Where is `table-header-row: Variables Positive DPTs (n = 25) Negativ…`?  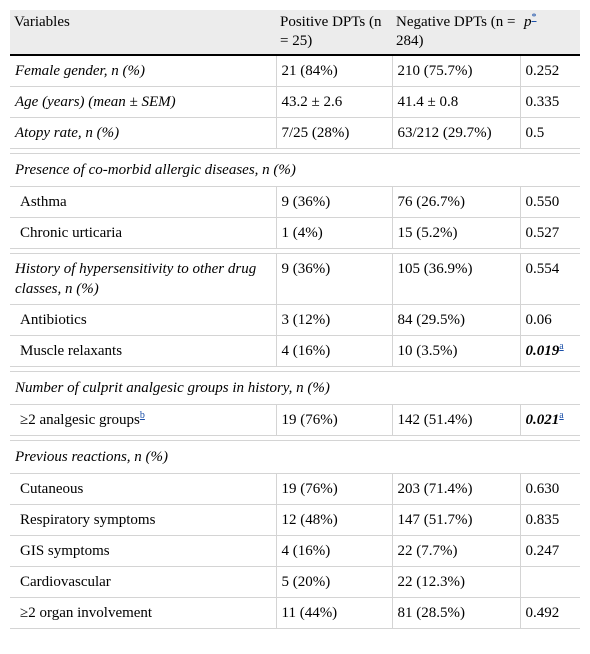
table-header-row: Variables Positive DPTs (n = 25) Negativ… is located at coordinates (295, 33).